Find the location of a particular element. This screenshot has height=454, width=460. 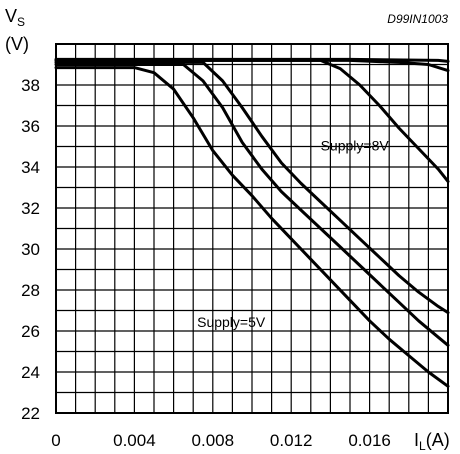

x-axis-title-main: I is located at coordinates (416, 440).